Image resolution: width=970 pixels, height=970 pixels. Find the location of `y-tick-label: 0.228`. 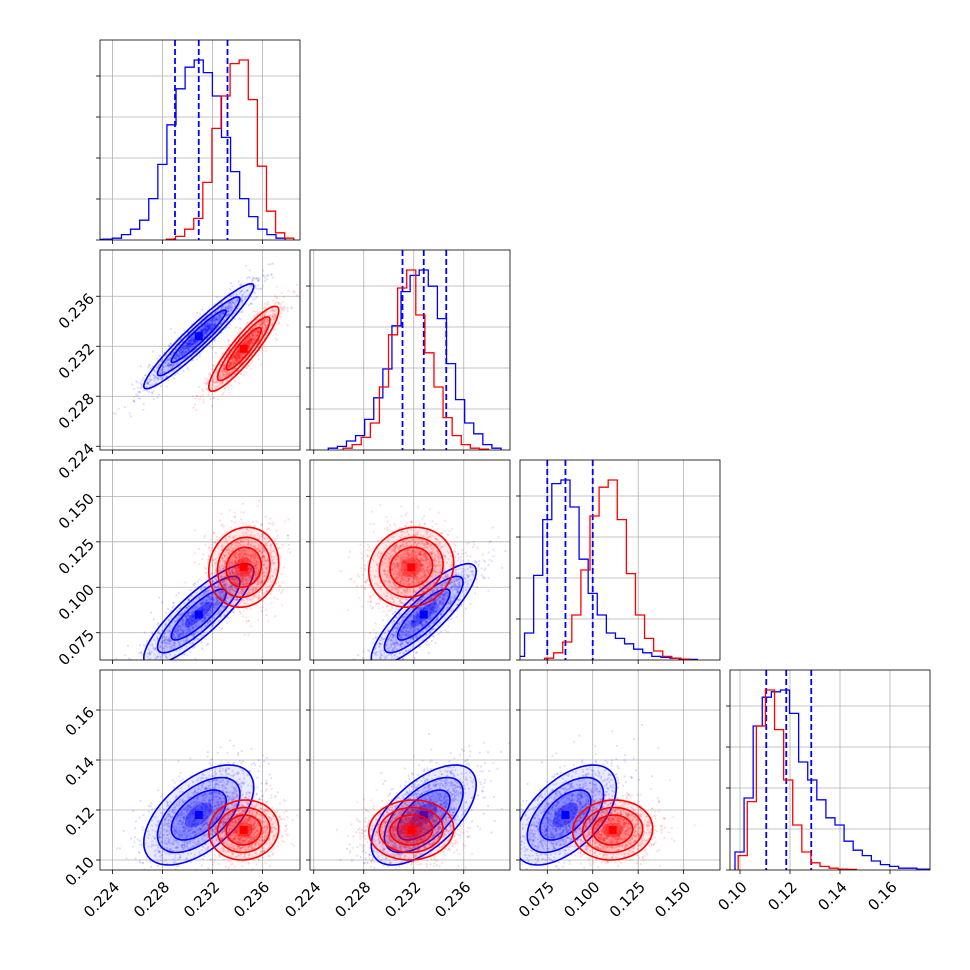

y-tick-label: 0.228 is located at coordinates (76, 411).